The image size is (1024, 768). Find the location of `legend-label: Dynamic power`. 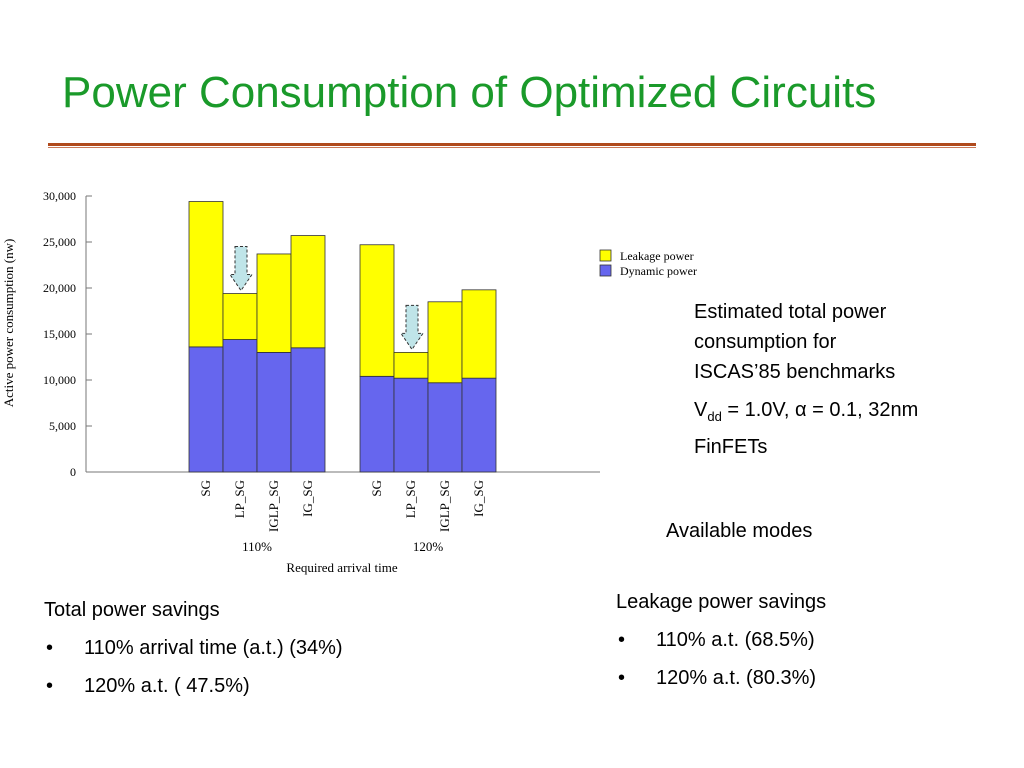

legend-label: Dynamic power is located at coordinates (658, 271).